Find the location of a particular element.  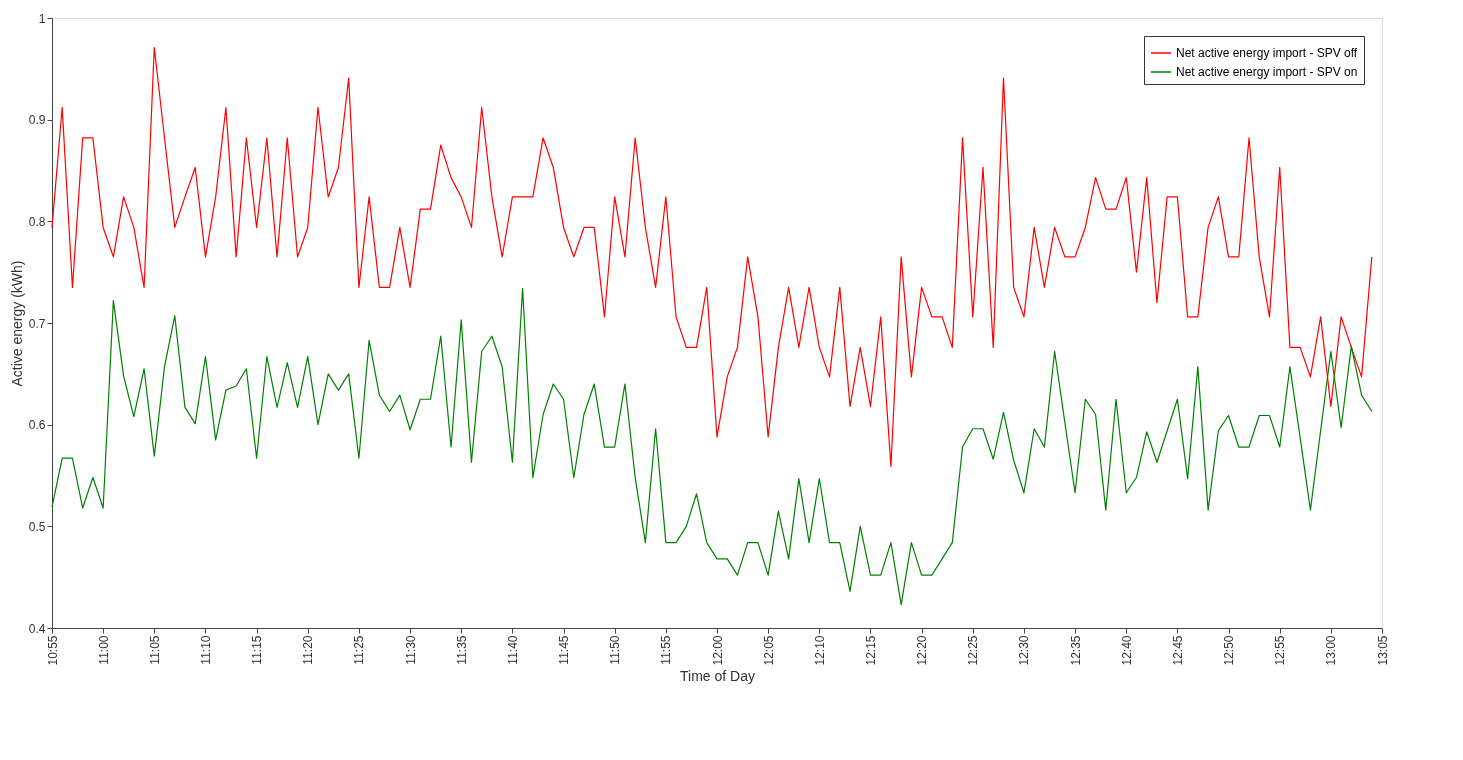

x-tick-label: 10:55 is located at coordinates (52, 650).